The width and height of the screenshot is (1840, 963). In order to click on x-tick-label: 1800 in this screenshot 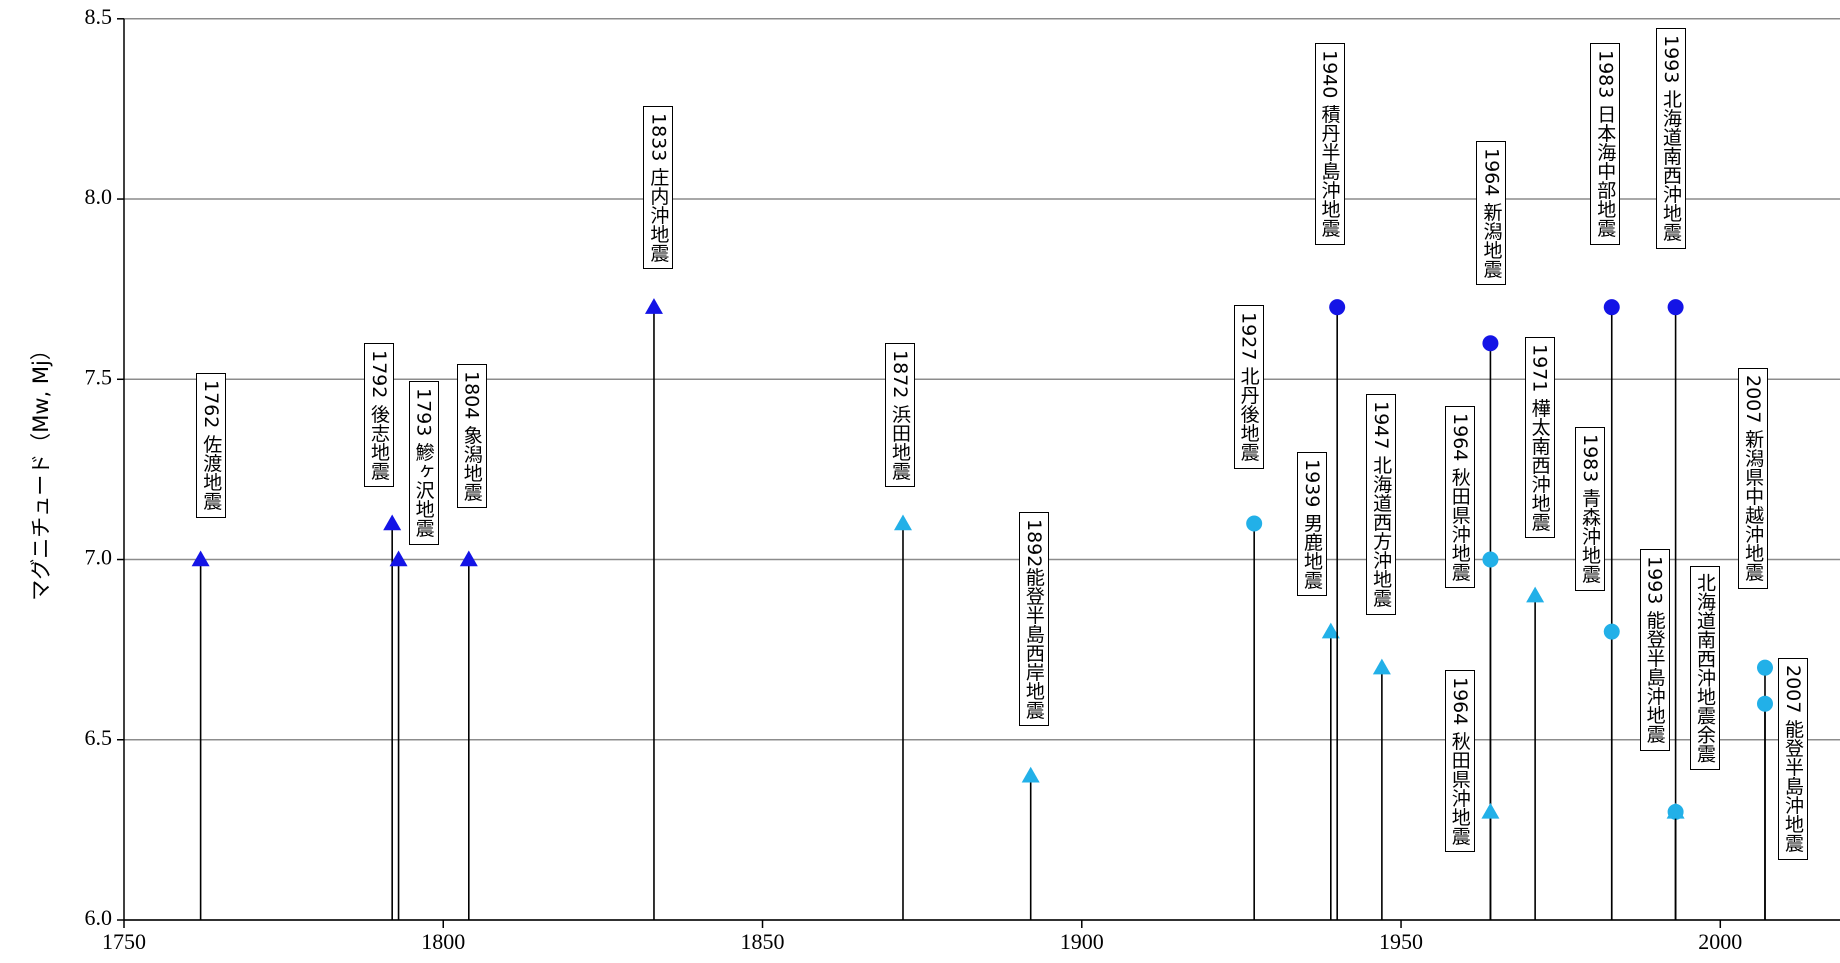, I will do `click(443, 941)`.